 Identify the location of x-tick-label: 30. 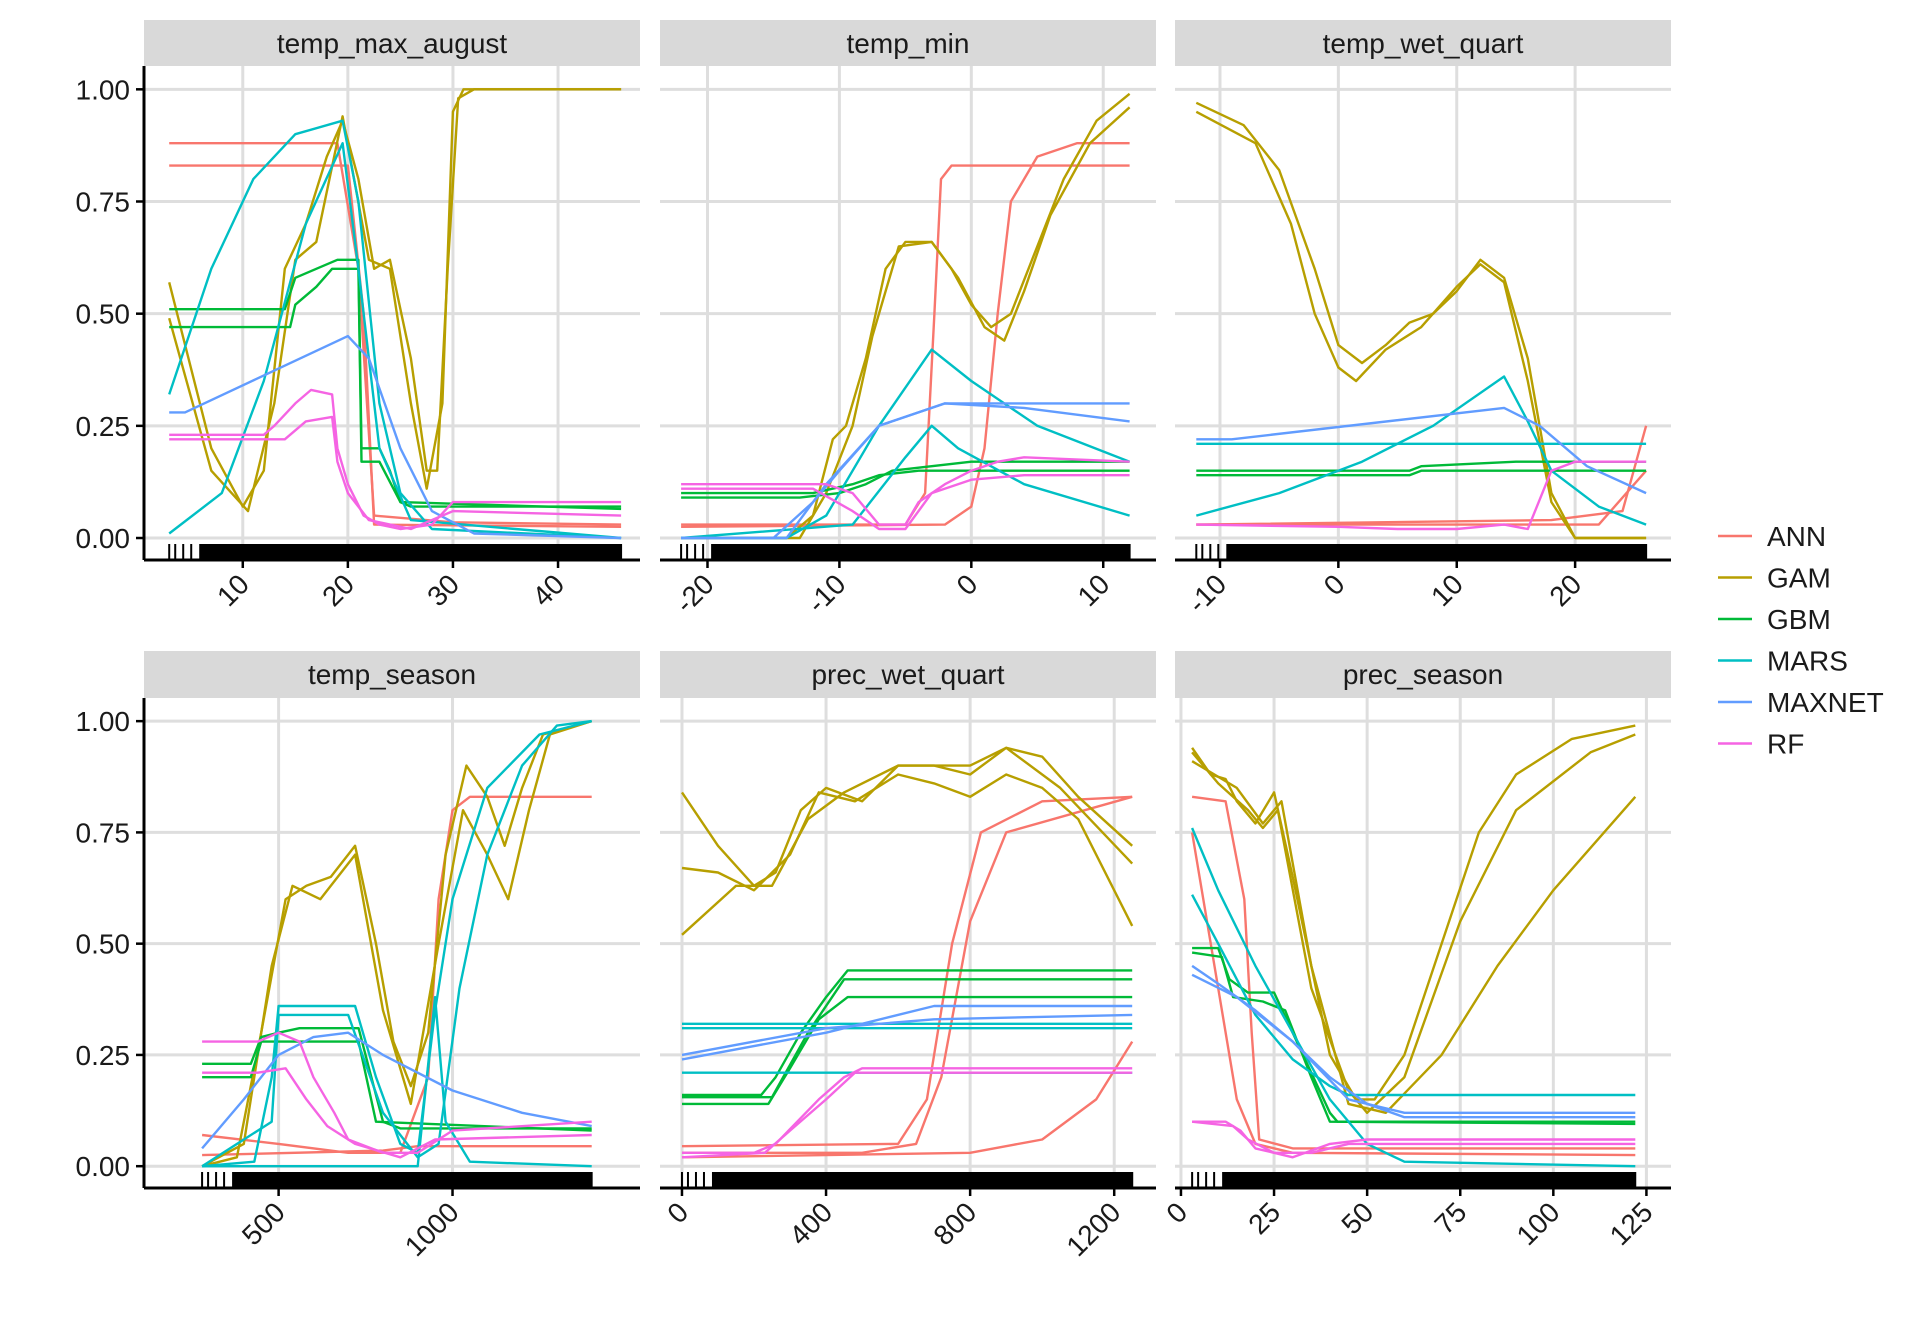
(443, 590).